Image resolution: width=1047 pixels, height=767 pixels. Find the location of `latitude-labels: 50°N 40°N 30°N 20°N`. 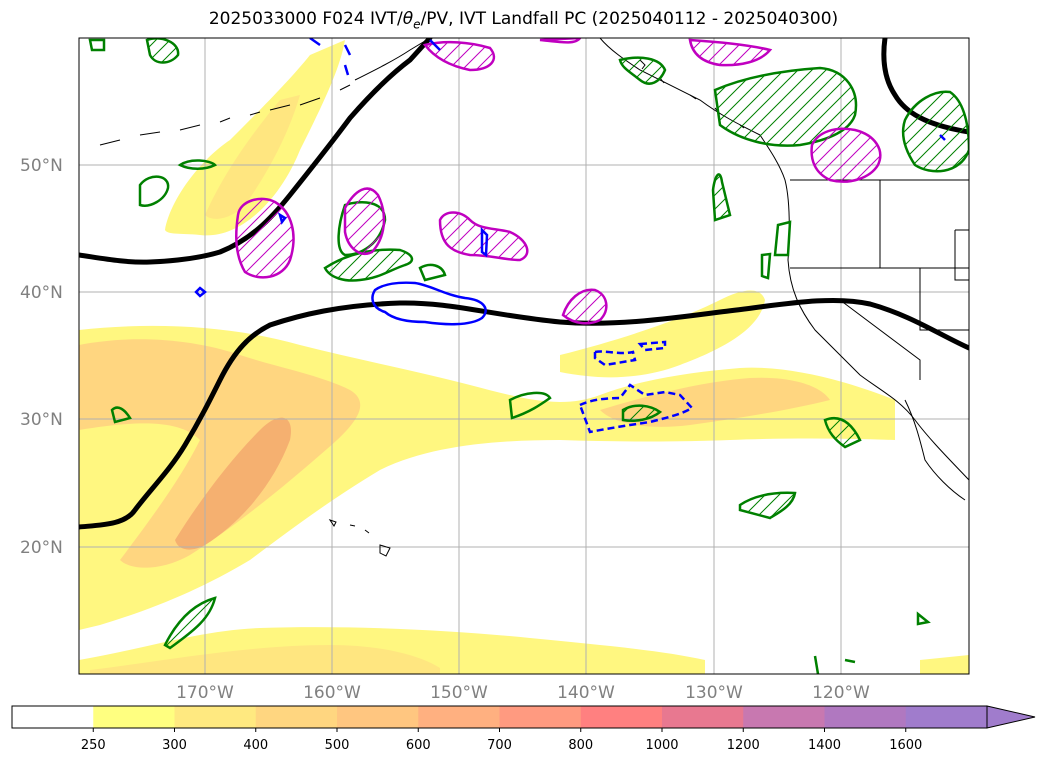

latitude-labels: 50°N 40°N 30°N 20°N is located at coordinates (41, 357).